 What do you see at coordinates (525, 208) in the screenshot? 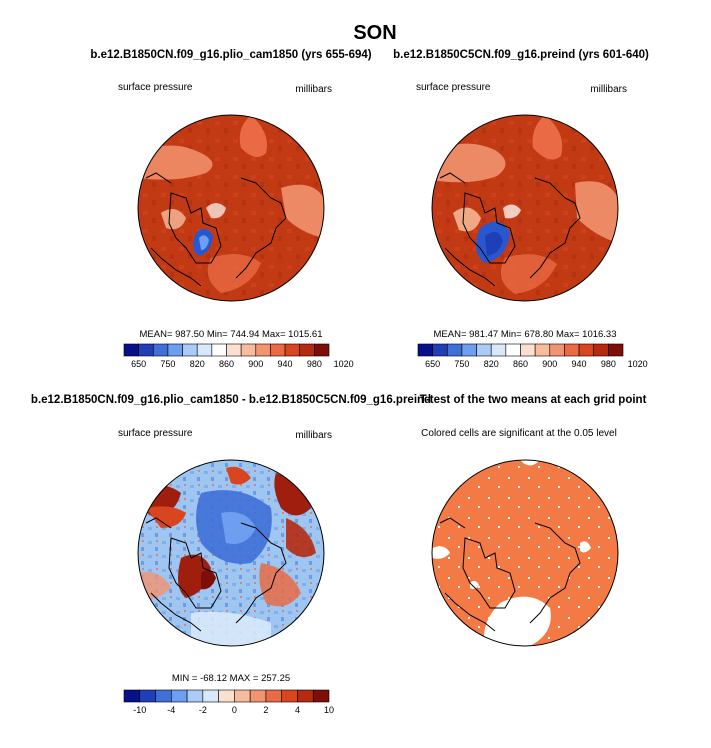
I see `panel-2-map` at bounding box center [525, 208].